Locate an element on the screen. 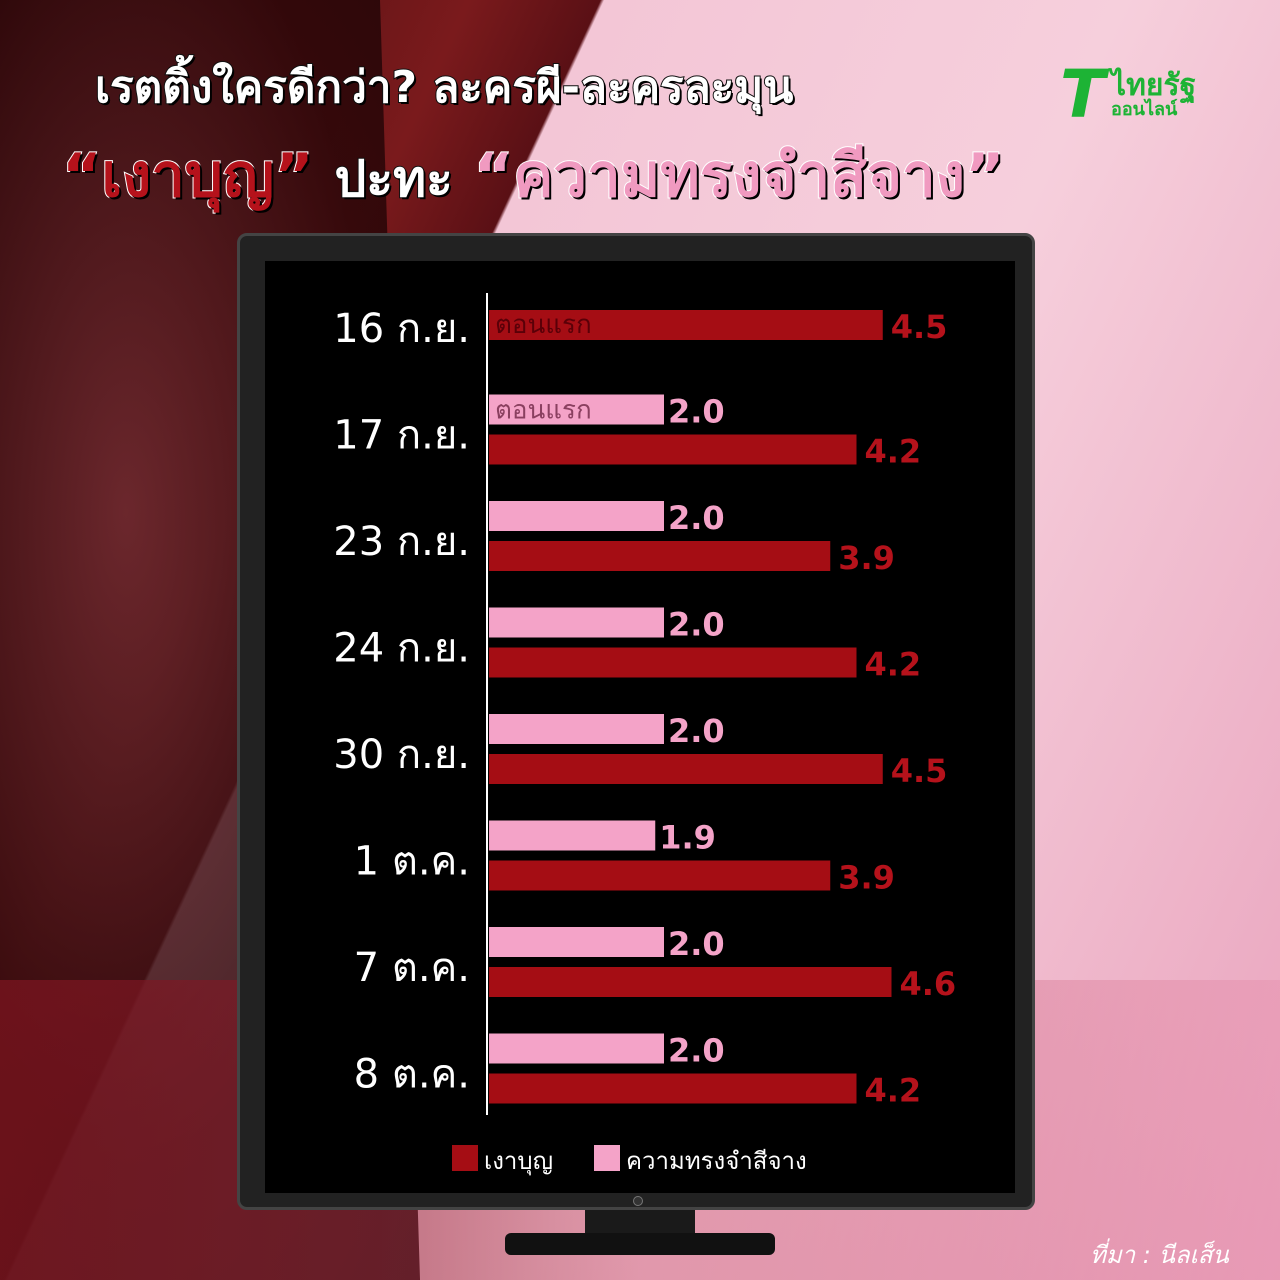  category-label: 8 ต.ค. is located at coordinates (412, 1075).